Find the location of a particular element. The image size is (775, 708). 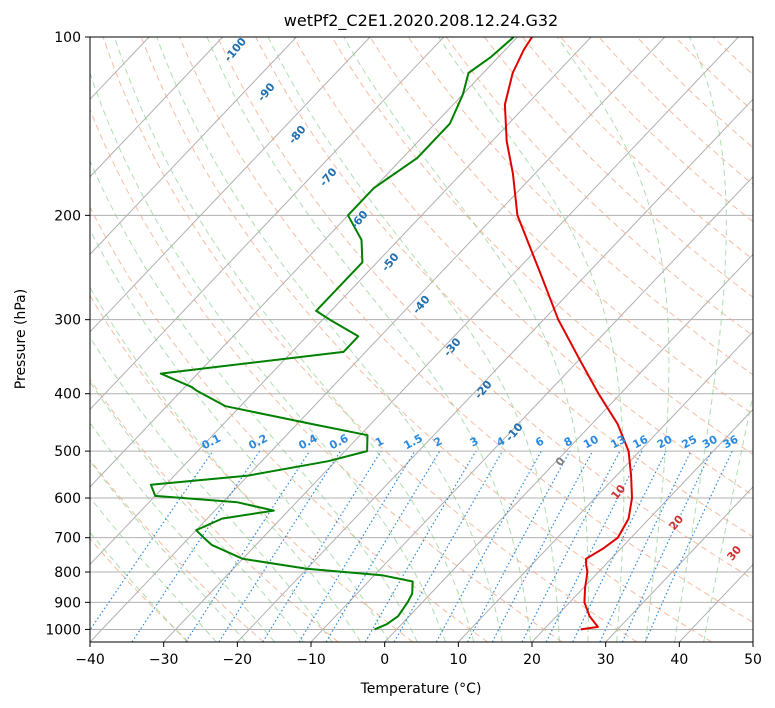

x-tick-label: 50 is located at coordinates (753, 660).